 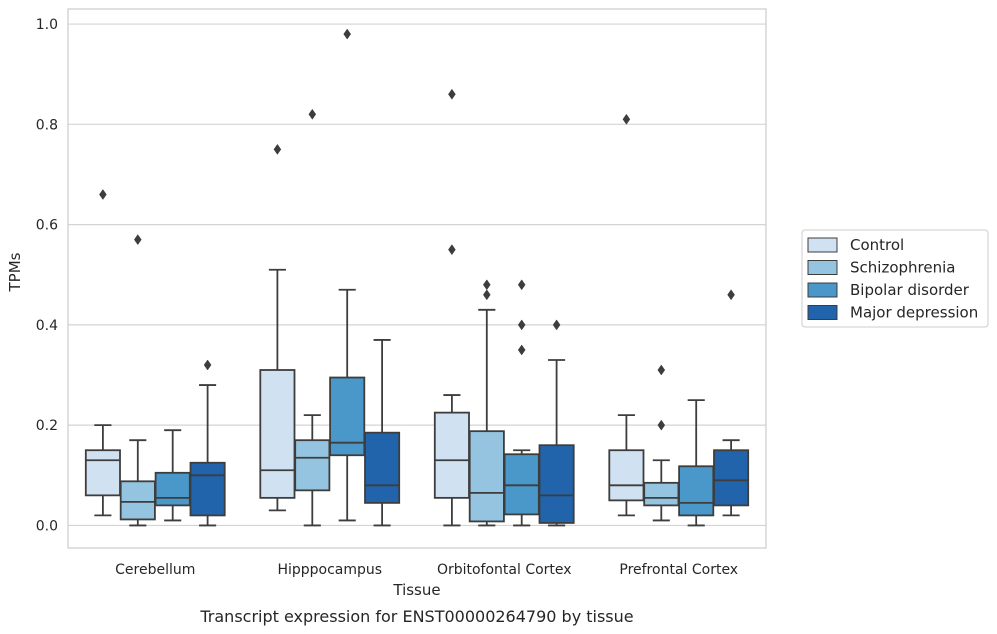 What do you see at coordinates (47, 125) in the screenshot?
I see `y-tick-label: 0.8` at bounding box center [47, 125].